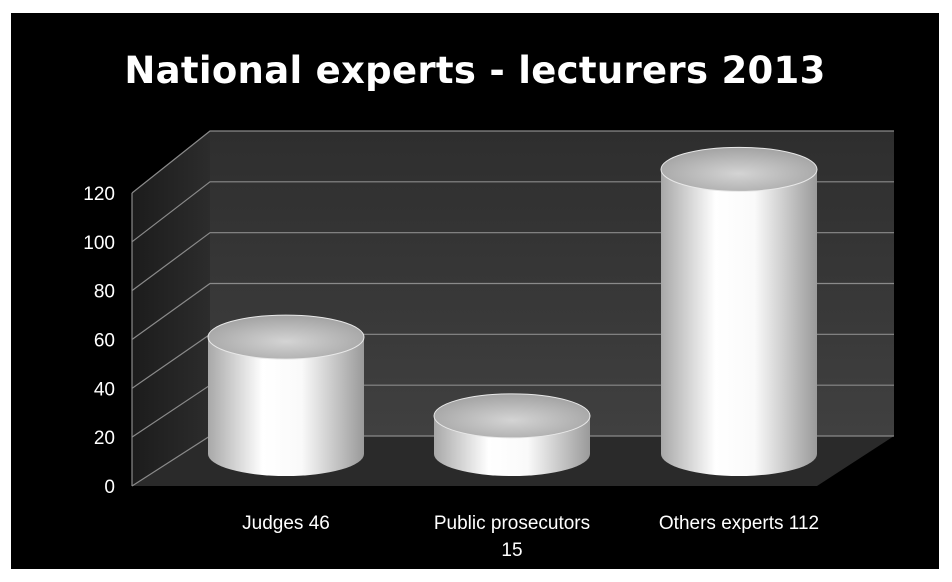  I want to click on x-category-label: Judges 46, so click(286, 523).